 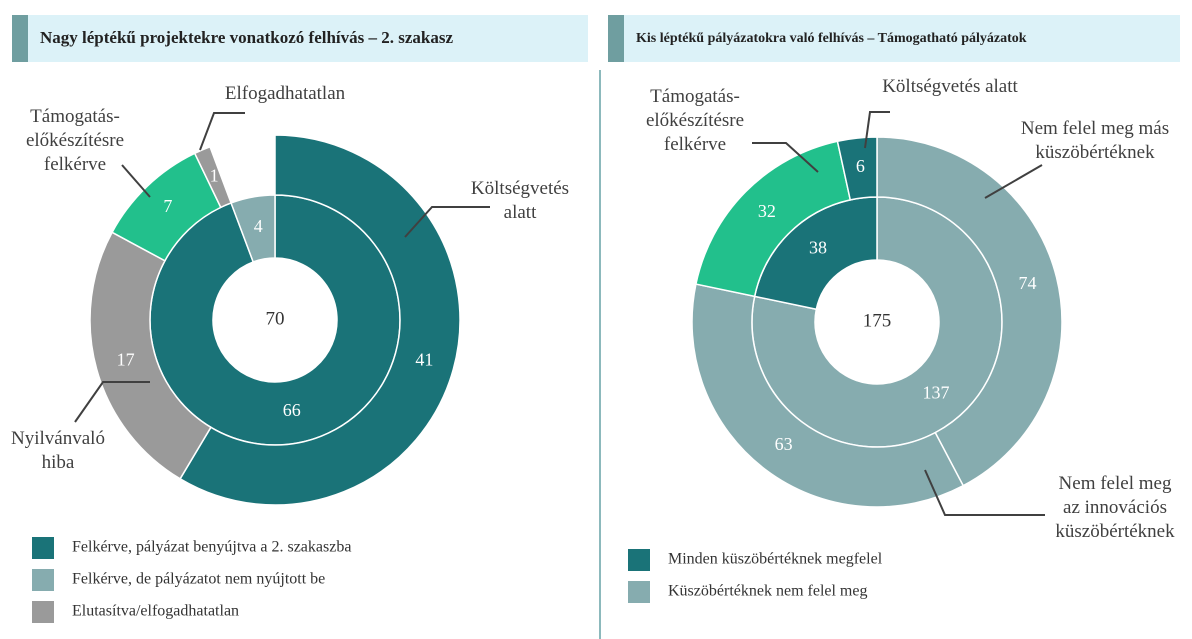 I want to click on callout-line: Elfogadhatatlan, so click(x=285, y=93).